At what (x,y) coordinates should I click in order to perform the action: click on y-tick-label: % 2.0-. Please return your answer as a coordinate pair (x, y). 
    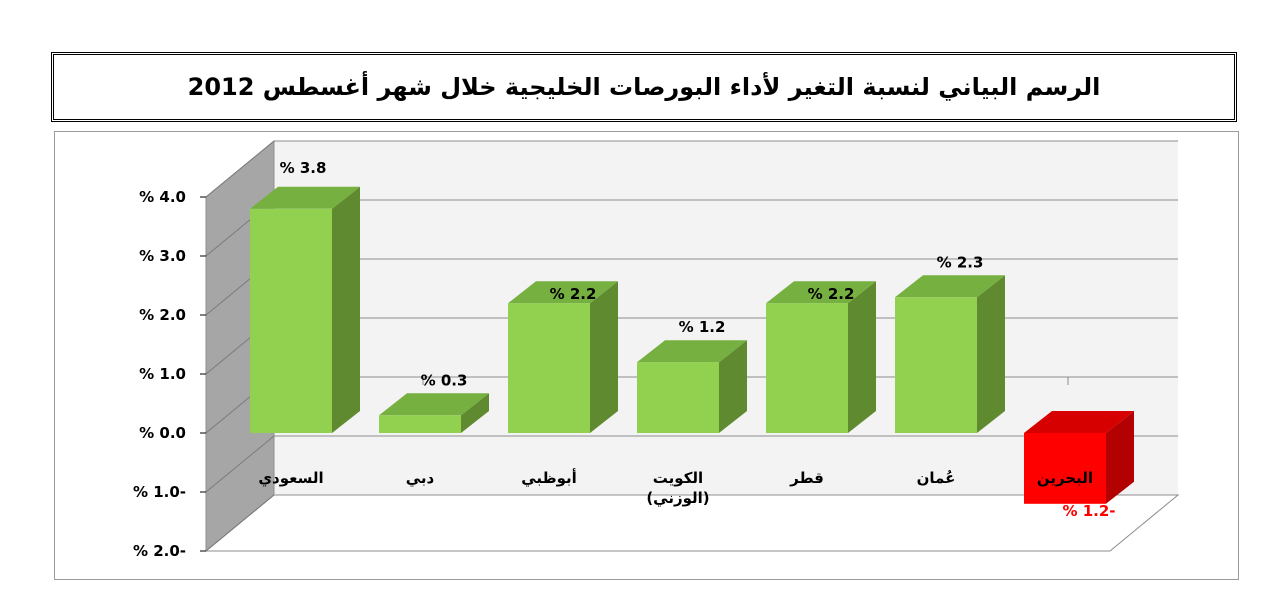
    Looking at the image, I should click on (159, 551).